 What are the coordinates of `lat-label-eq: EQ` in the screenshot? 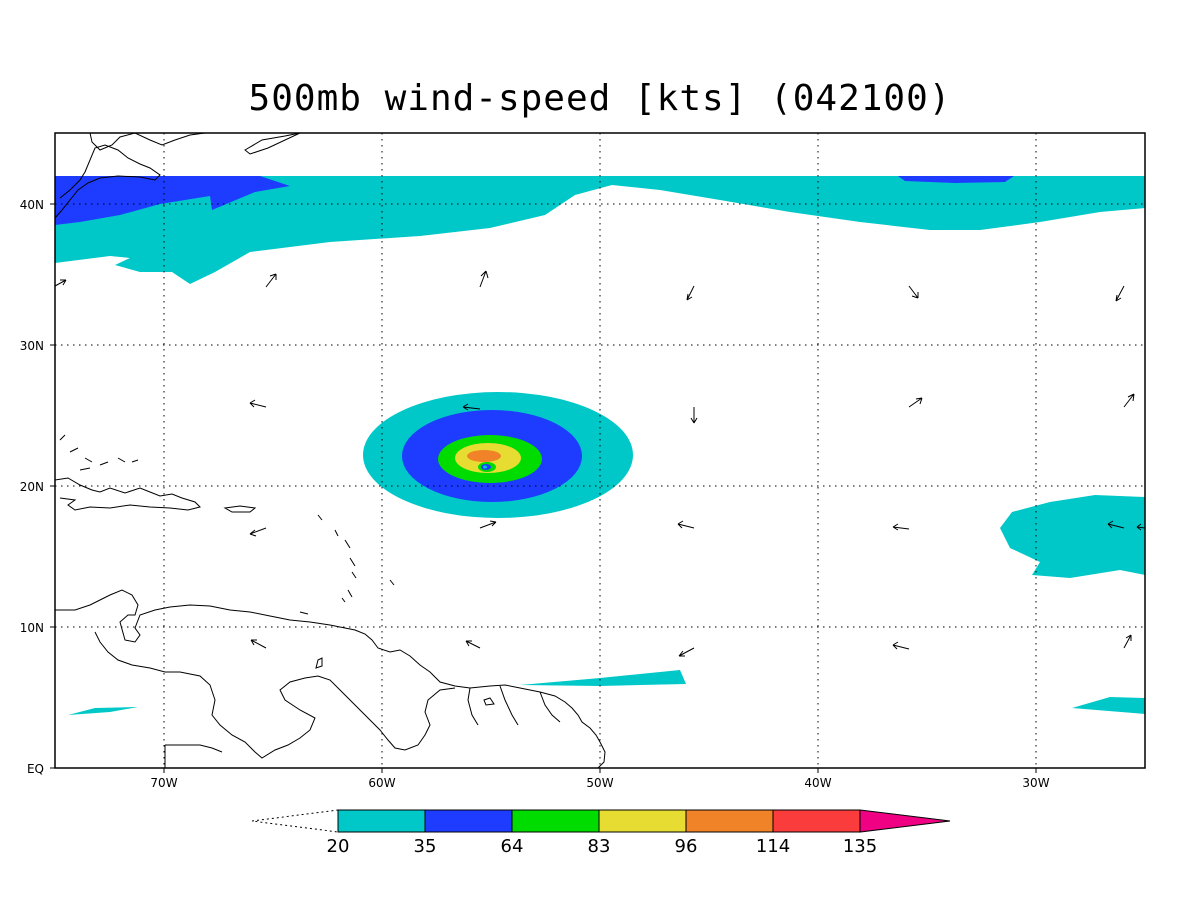 It's located at (35, 769).